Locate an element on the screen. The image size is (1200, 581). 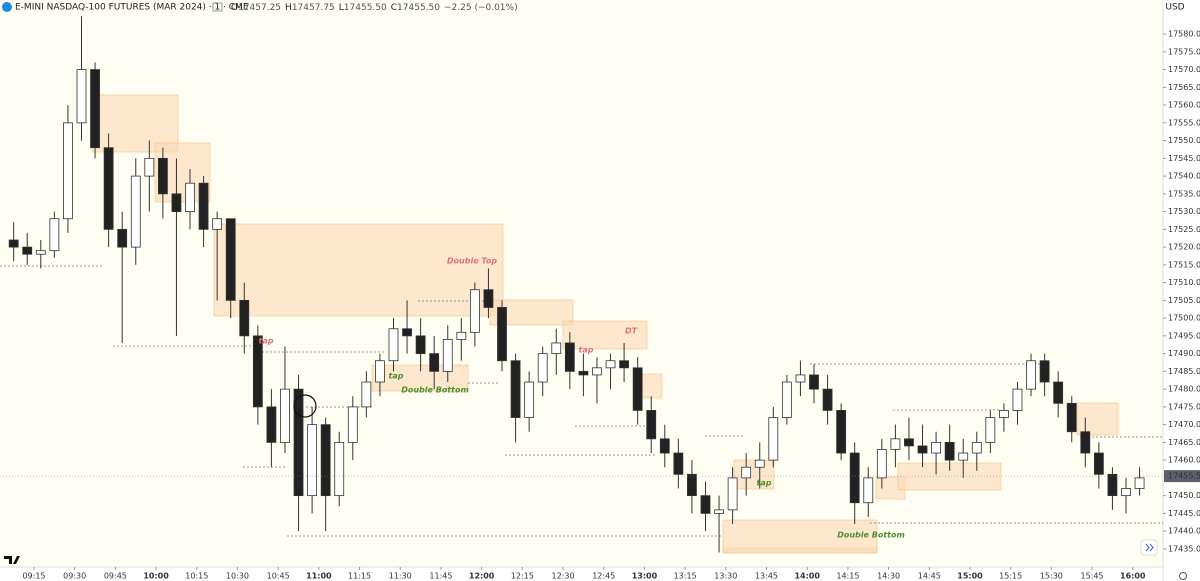
y-tick-label: 17540.00 is located at coordinates (1184, 176).